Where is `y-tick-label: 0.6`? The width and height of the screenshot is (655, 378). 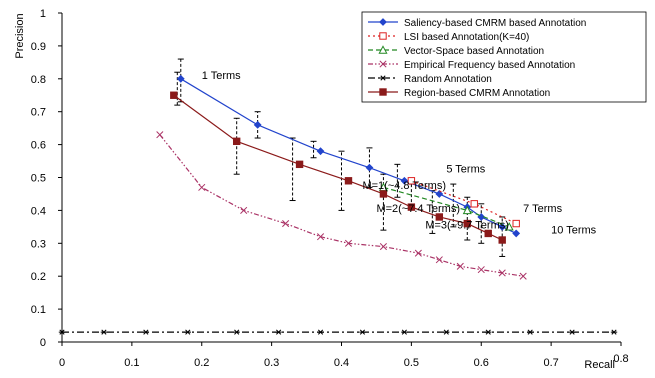 y-tick-label: 0.6 is located at coordinates (38, 146).